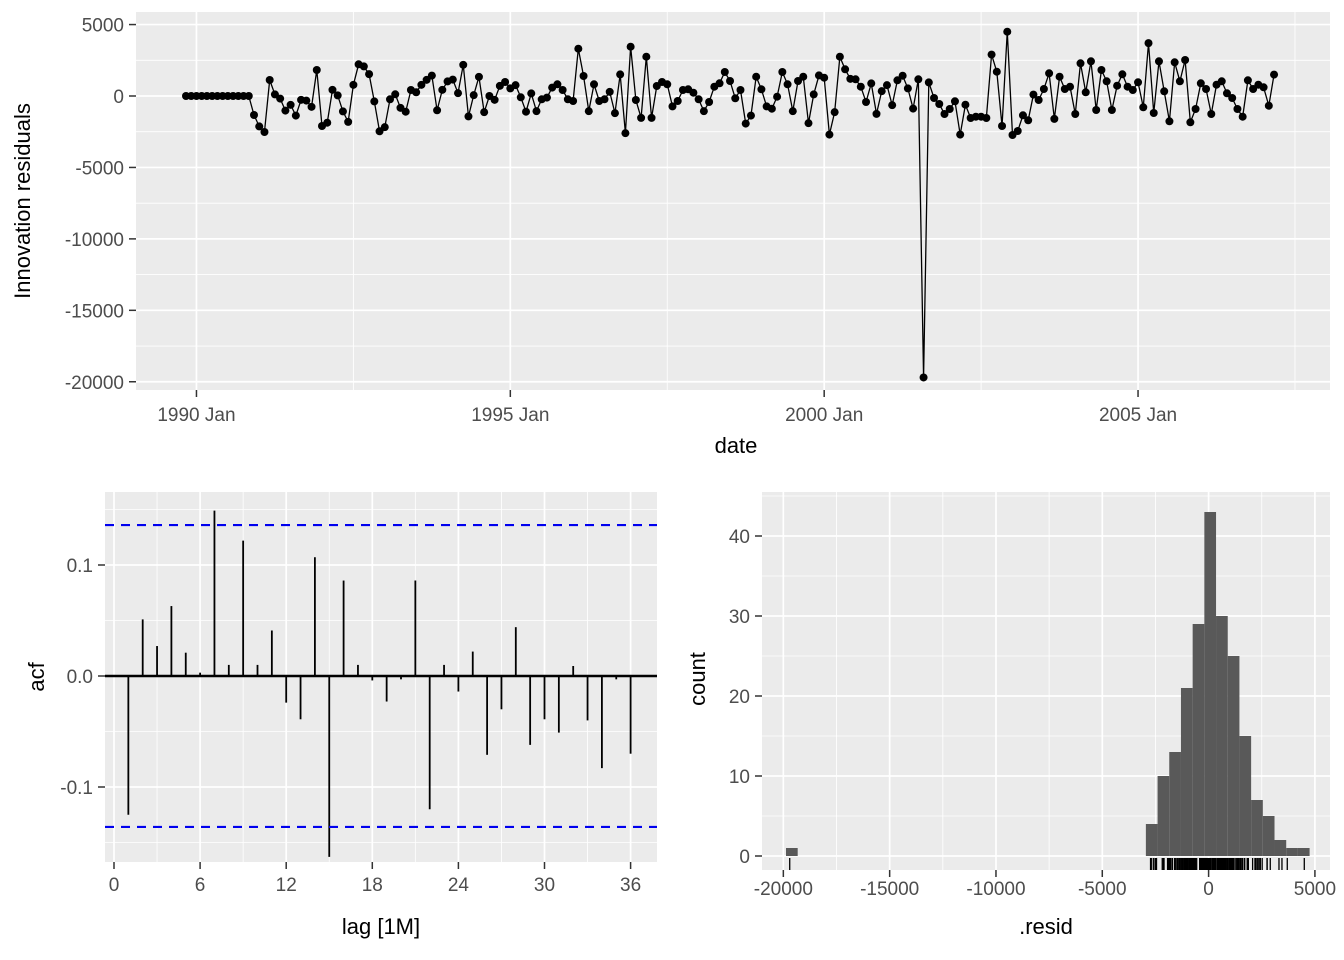  What do you see at coordinates (1138, 415) in the screenshot?
I see `svg-text: 2005 Jan` at bounding box center [1138, 415].